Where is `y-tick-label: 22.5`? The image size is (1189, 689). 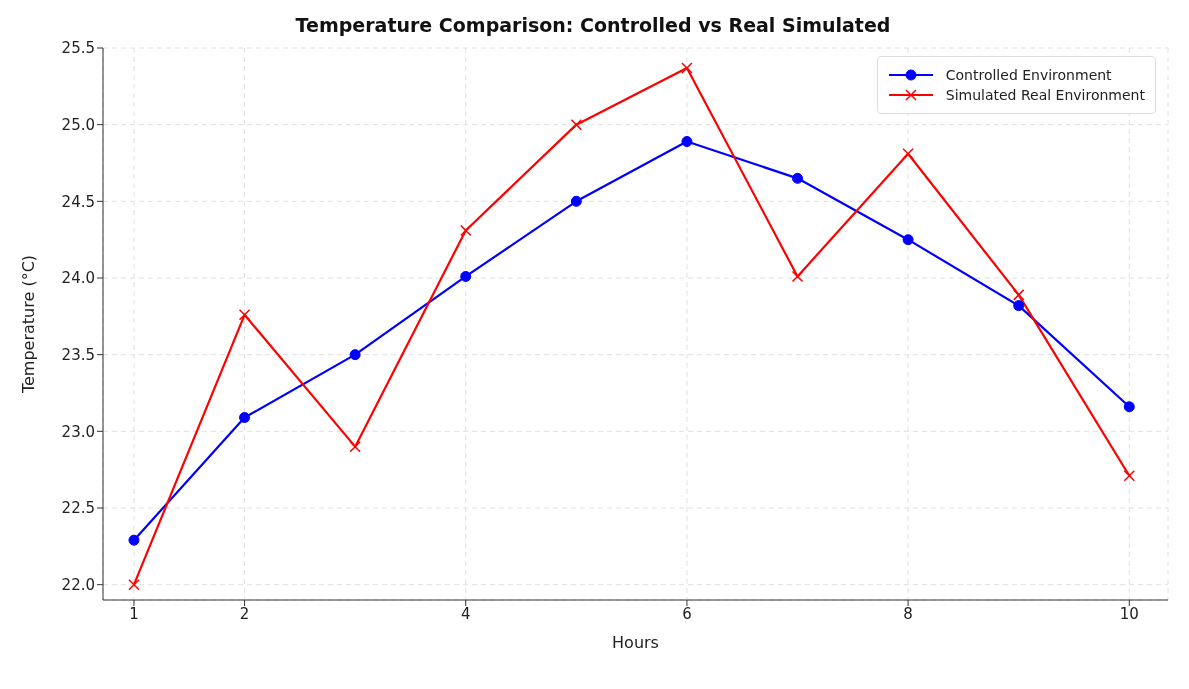 y-tick-label: 22.5 is located at coordinates (78, 508).